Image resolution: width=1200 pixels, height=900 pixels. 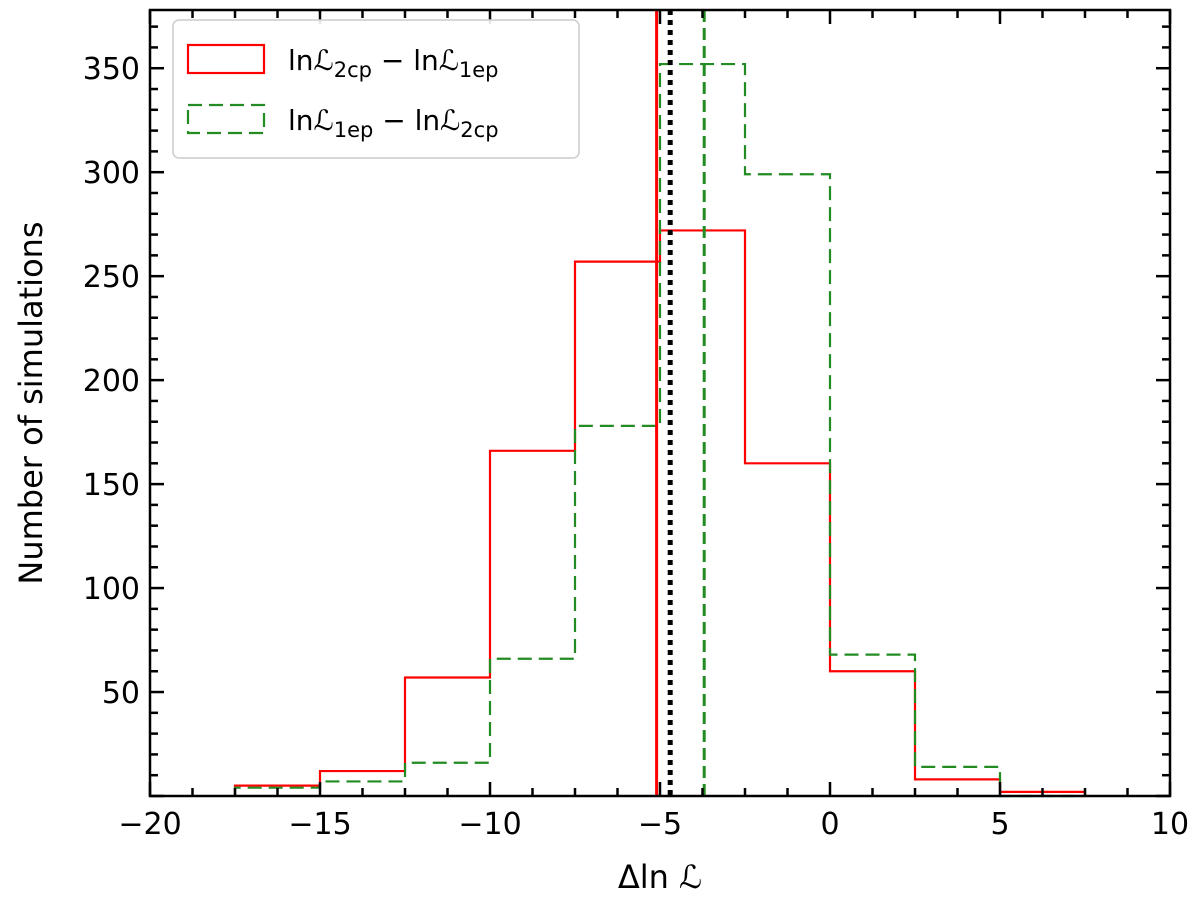 I want to click on x-tick-label: 5, so click(x=999, y=824).